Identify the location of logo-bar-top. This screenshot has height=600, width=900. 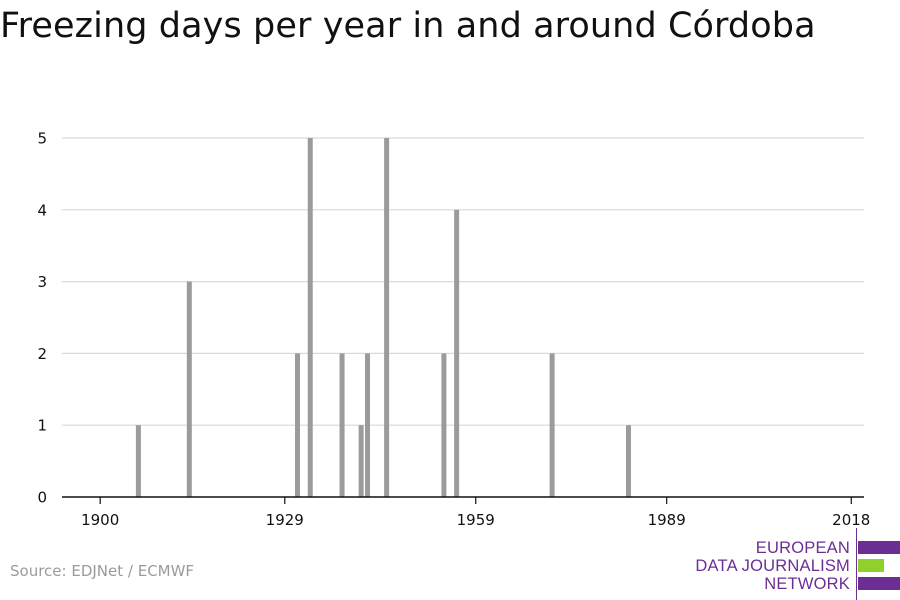
(879, 547).